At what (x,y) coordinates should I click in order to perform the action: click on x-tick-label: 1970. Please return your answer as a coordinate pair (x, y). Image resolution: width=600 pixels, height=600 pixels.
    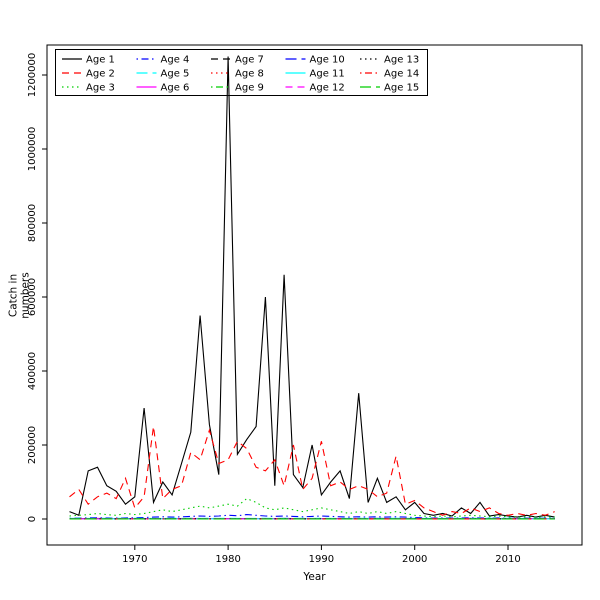
    Looking at the image, I should click on (134, 559).